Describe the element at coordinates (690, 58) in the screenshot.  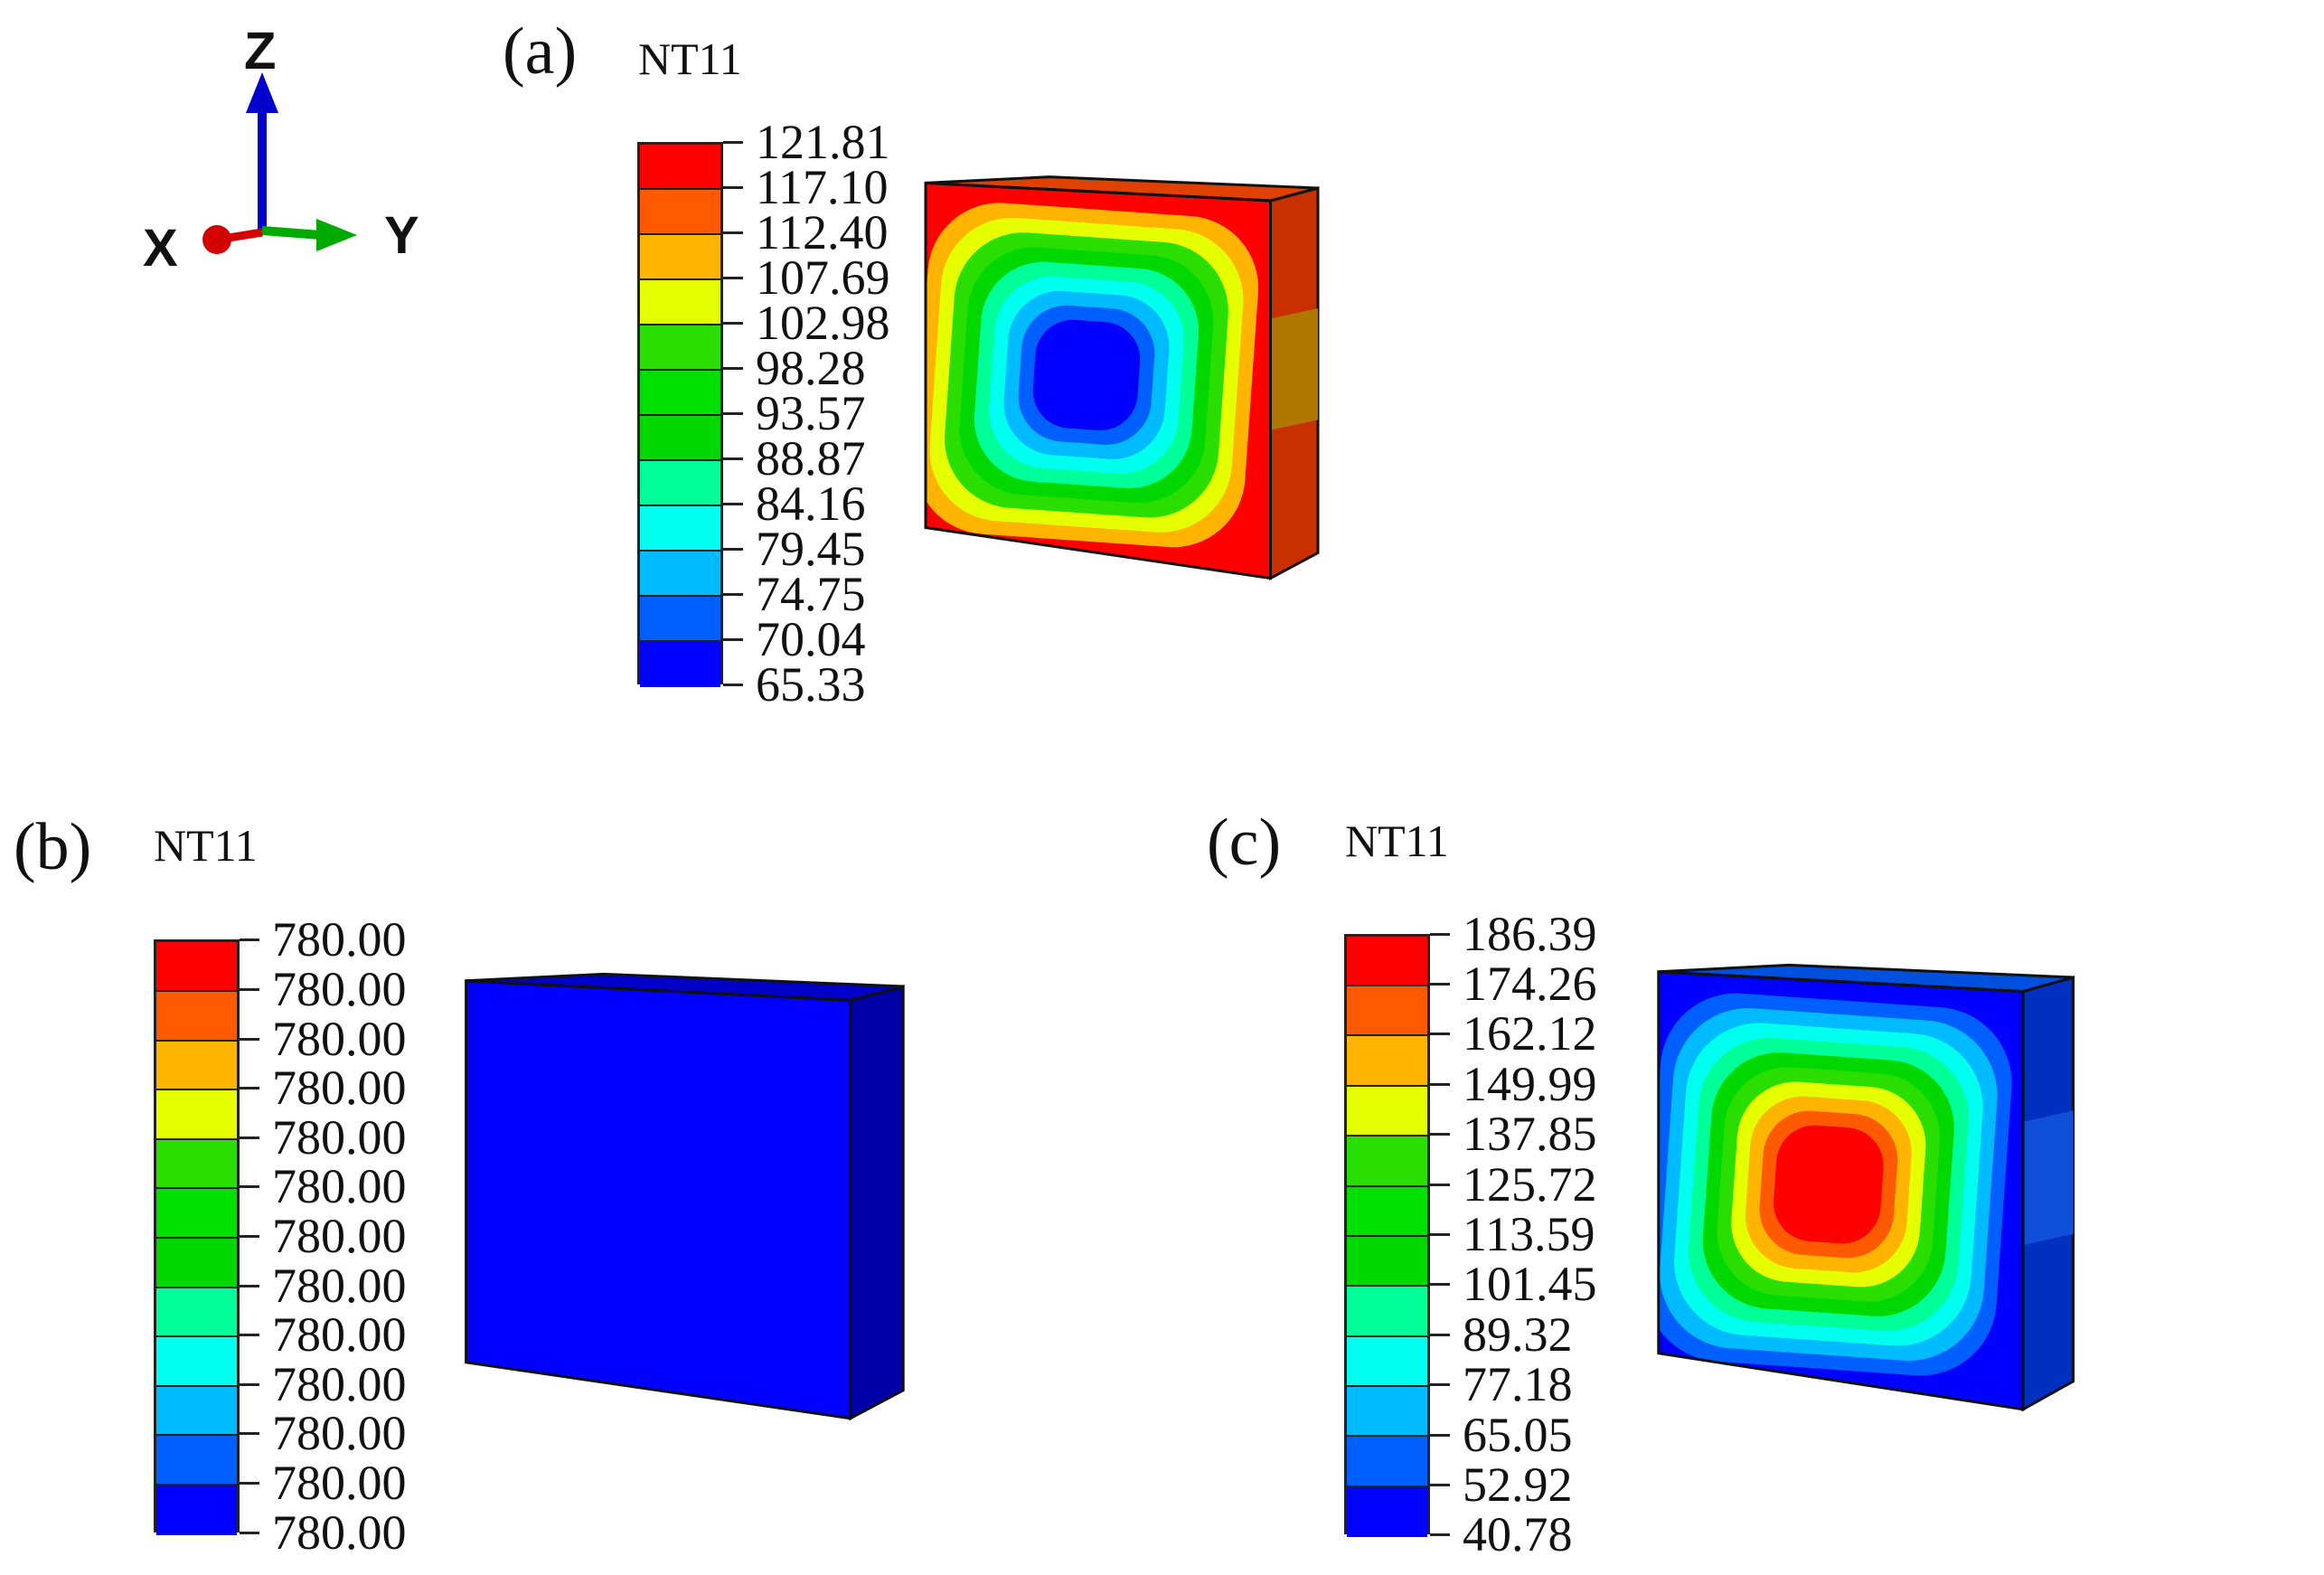
I see `panel-a-variable: NT11` at that location.